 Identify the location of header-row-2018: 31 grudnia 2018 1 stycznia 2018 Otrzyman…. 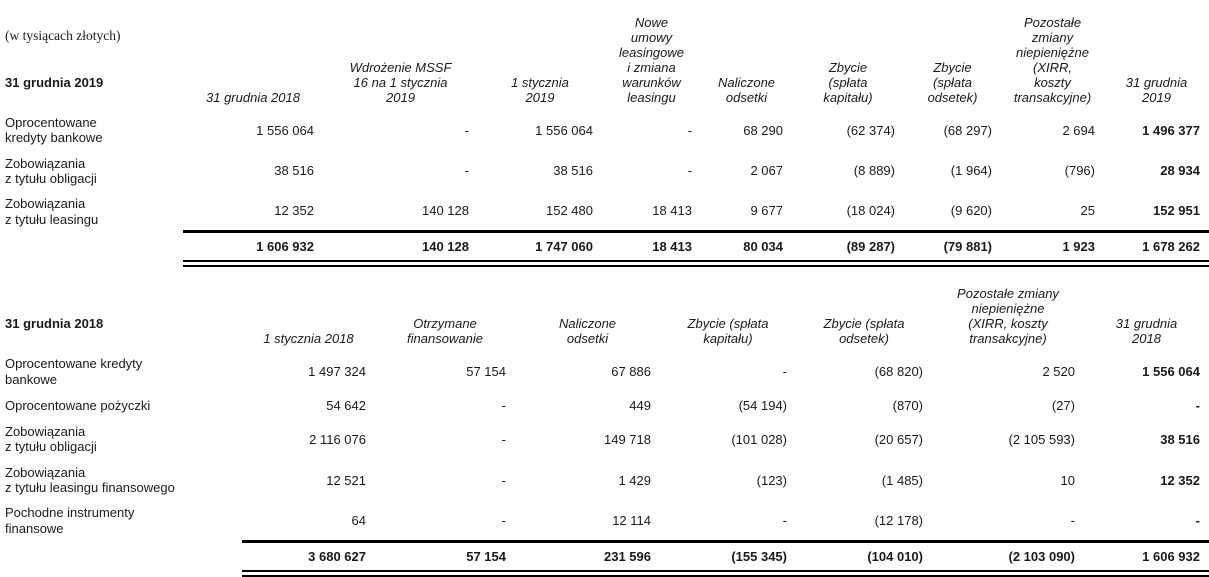
(604, 315).